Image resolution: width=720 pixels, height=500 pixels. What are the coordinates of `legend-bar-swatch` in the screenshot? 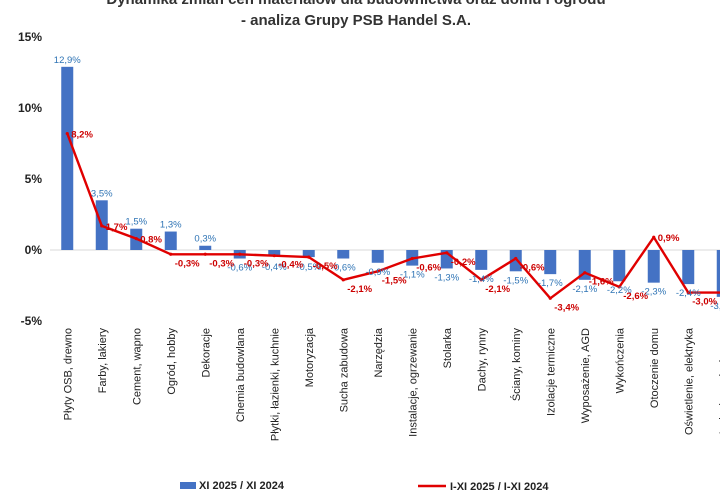 It's located at (188, 485).